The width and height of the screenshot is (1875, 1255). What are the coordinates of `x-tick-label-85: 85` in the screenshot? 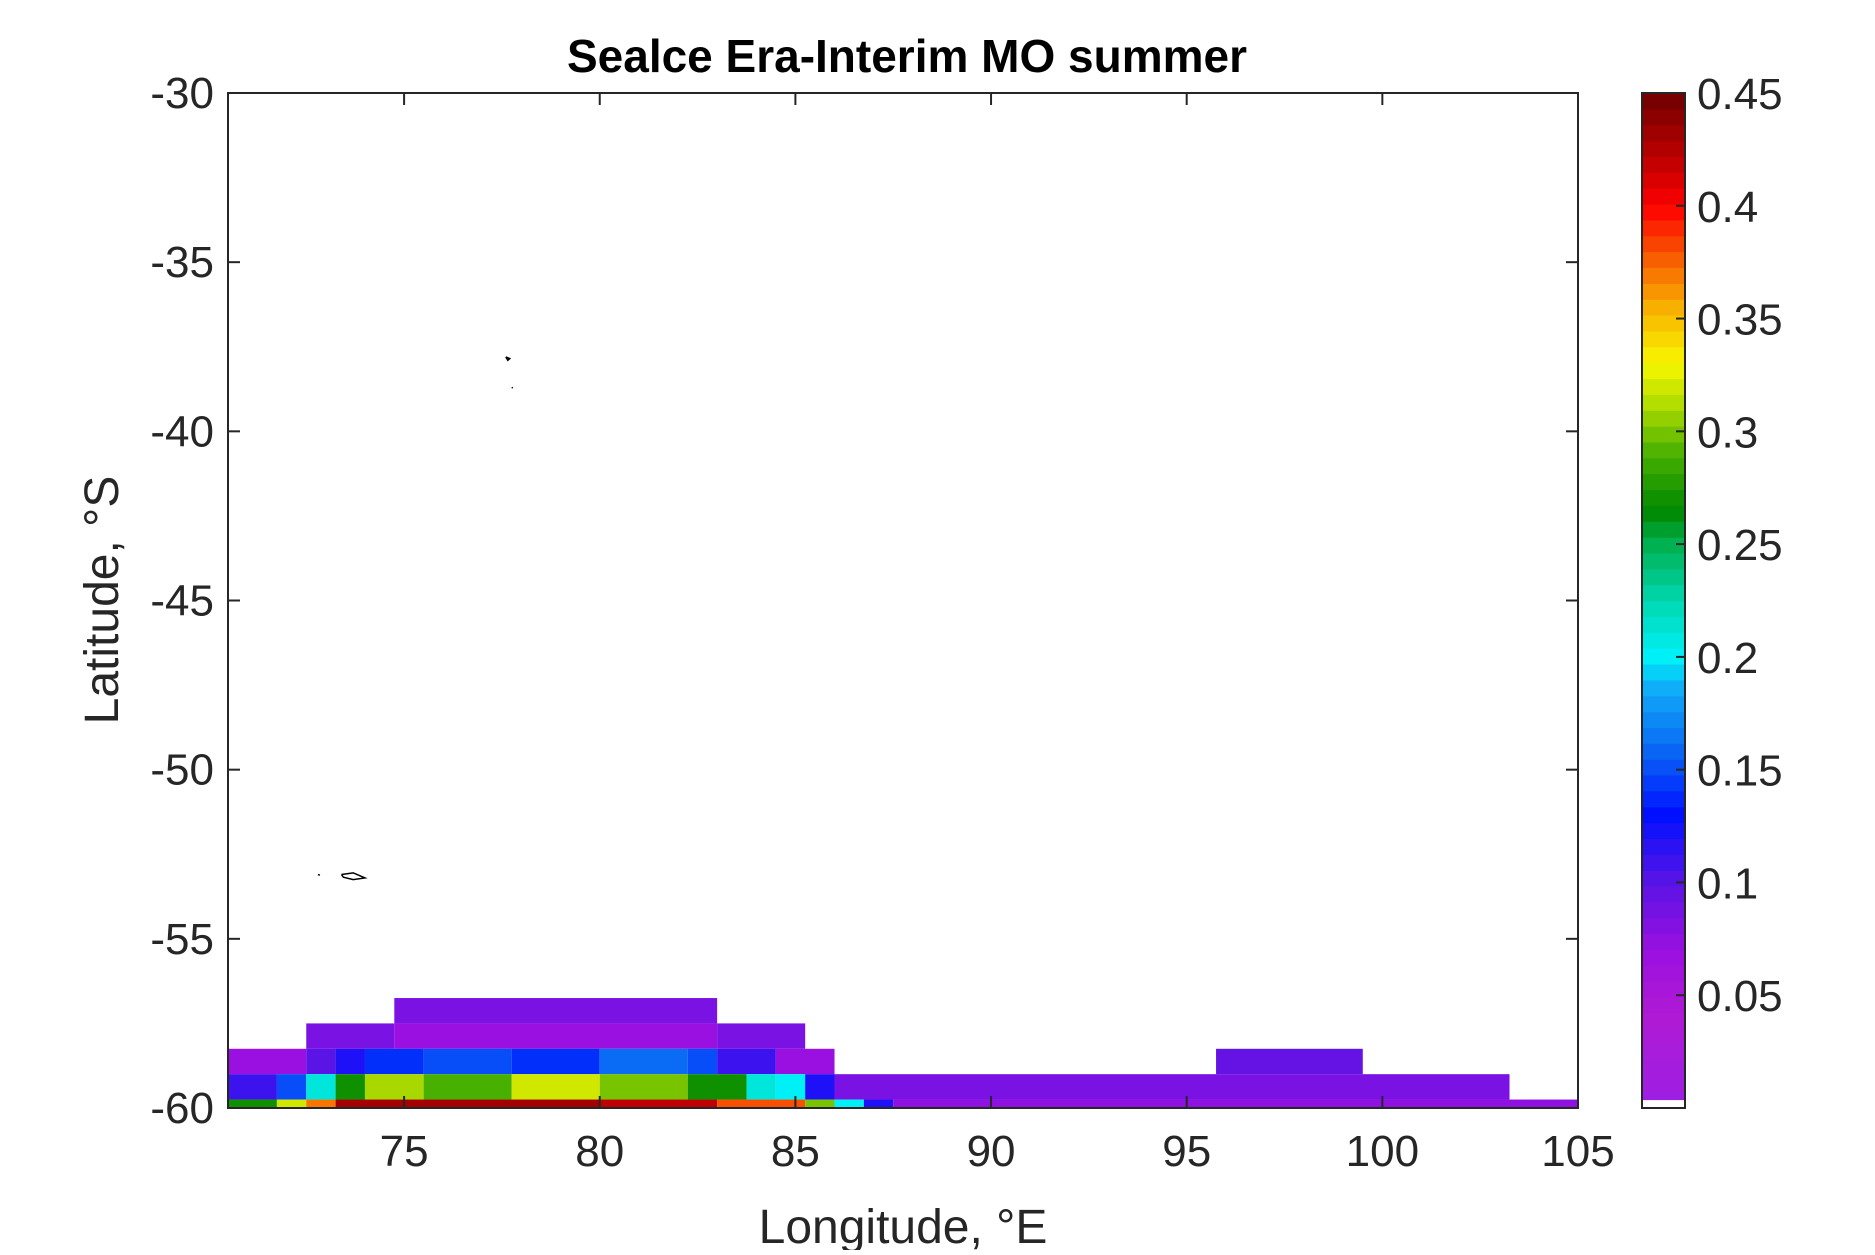 It's located at (795, 1151).